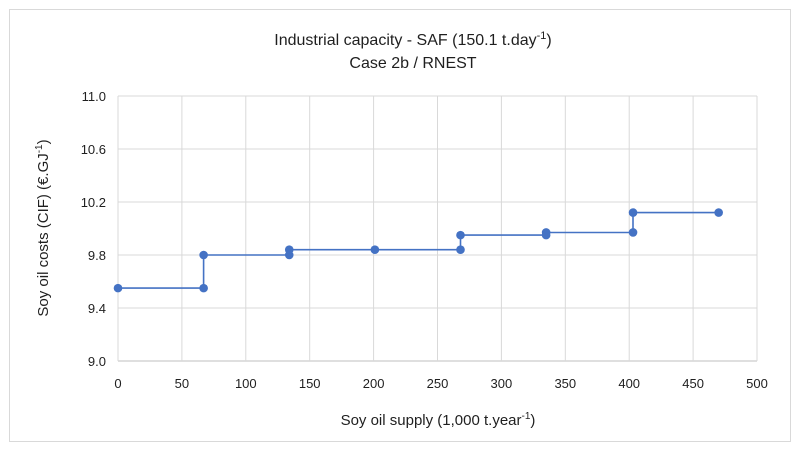  Describe the element at coordinates (693, 383) in the screenshot. I see `x-tick-label: 450` at that location.